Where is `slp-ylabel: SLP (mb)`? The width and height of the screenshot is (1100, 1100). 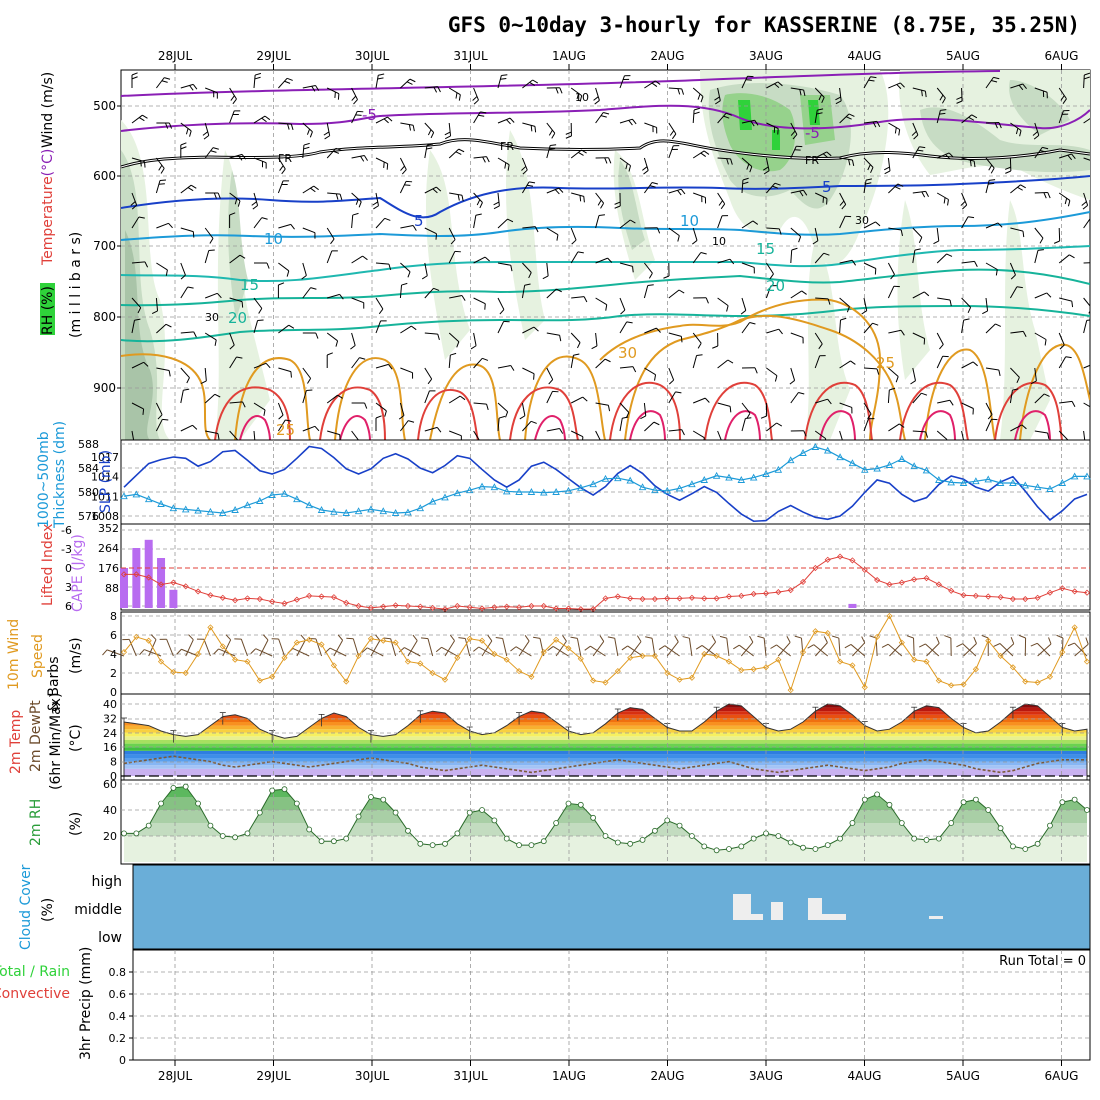
slp-ylabel: SLP (mb) is located at coordinates (106, 481).